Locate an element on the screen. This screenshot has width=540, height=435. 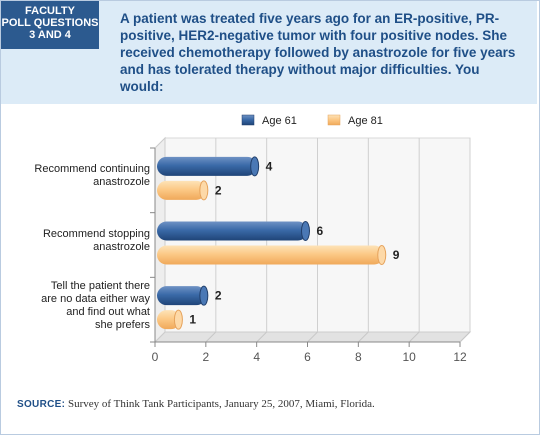
x-tick-label: 12 is located at coordinates (460, 357).